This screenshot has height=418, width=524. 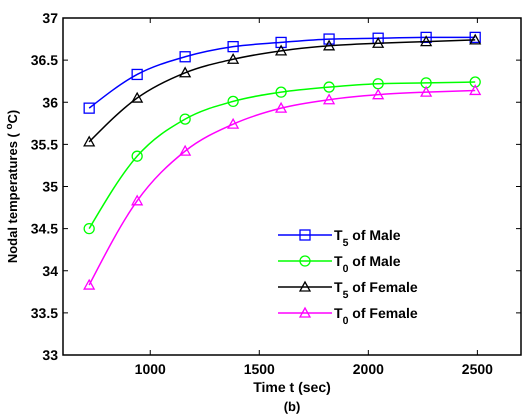 What do you see at coordinates (44, 144) in the screenshot?
I see `y-tick-label: 35.5` at bounding box center [44, 144].